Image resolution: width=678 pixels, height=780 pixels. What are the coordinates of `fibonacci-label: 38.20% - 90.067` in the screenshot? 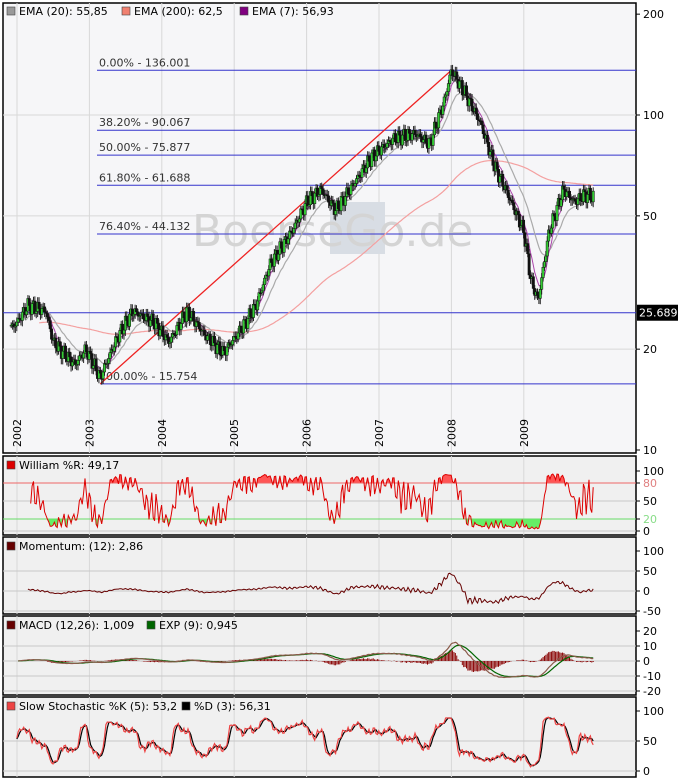 It's located at (144, 122).